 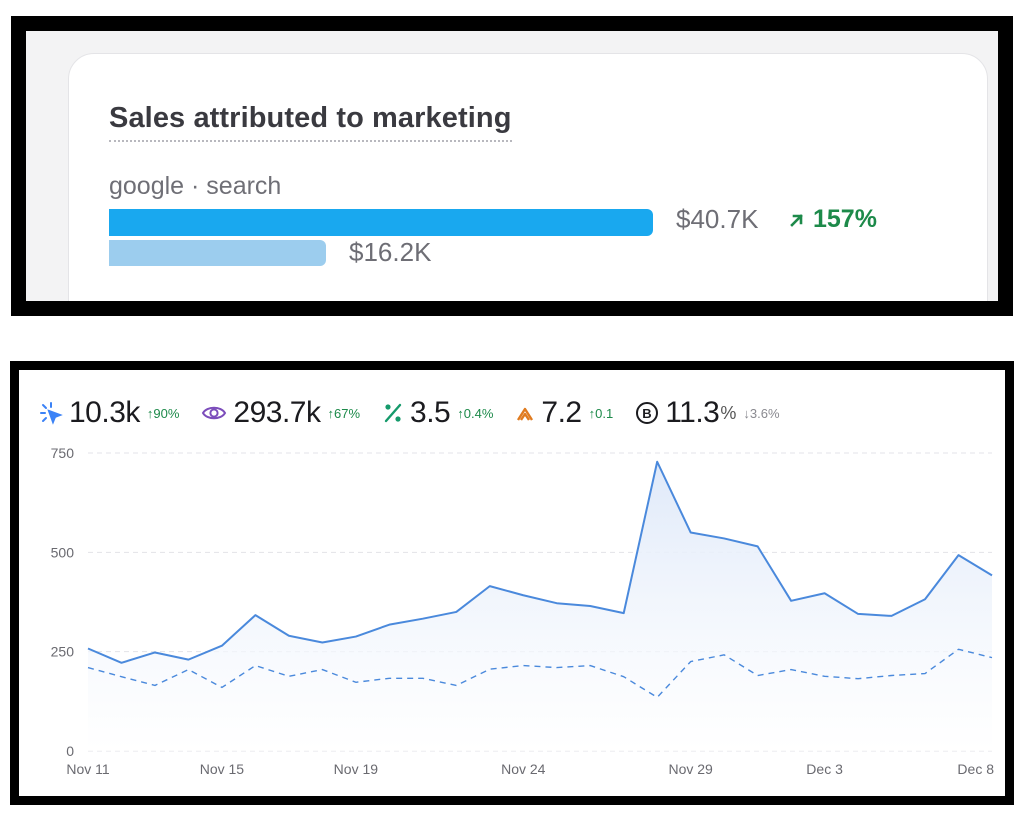 I want to click on y-tick-label: 500, so click(x=63, y=552).